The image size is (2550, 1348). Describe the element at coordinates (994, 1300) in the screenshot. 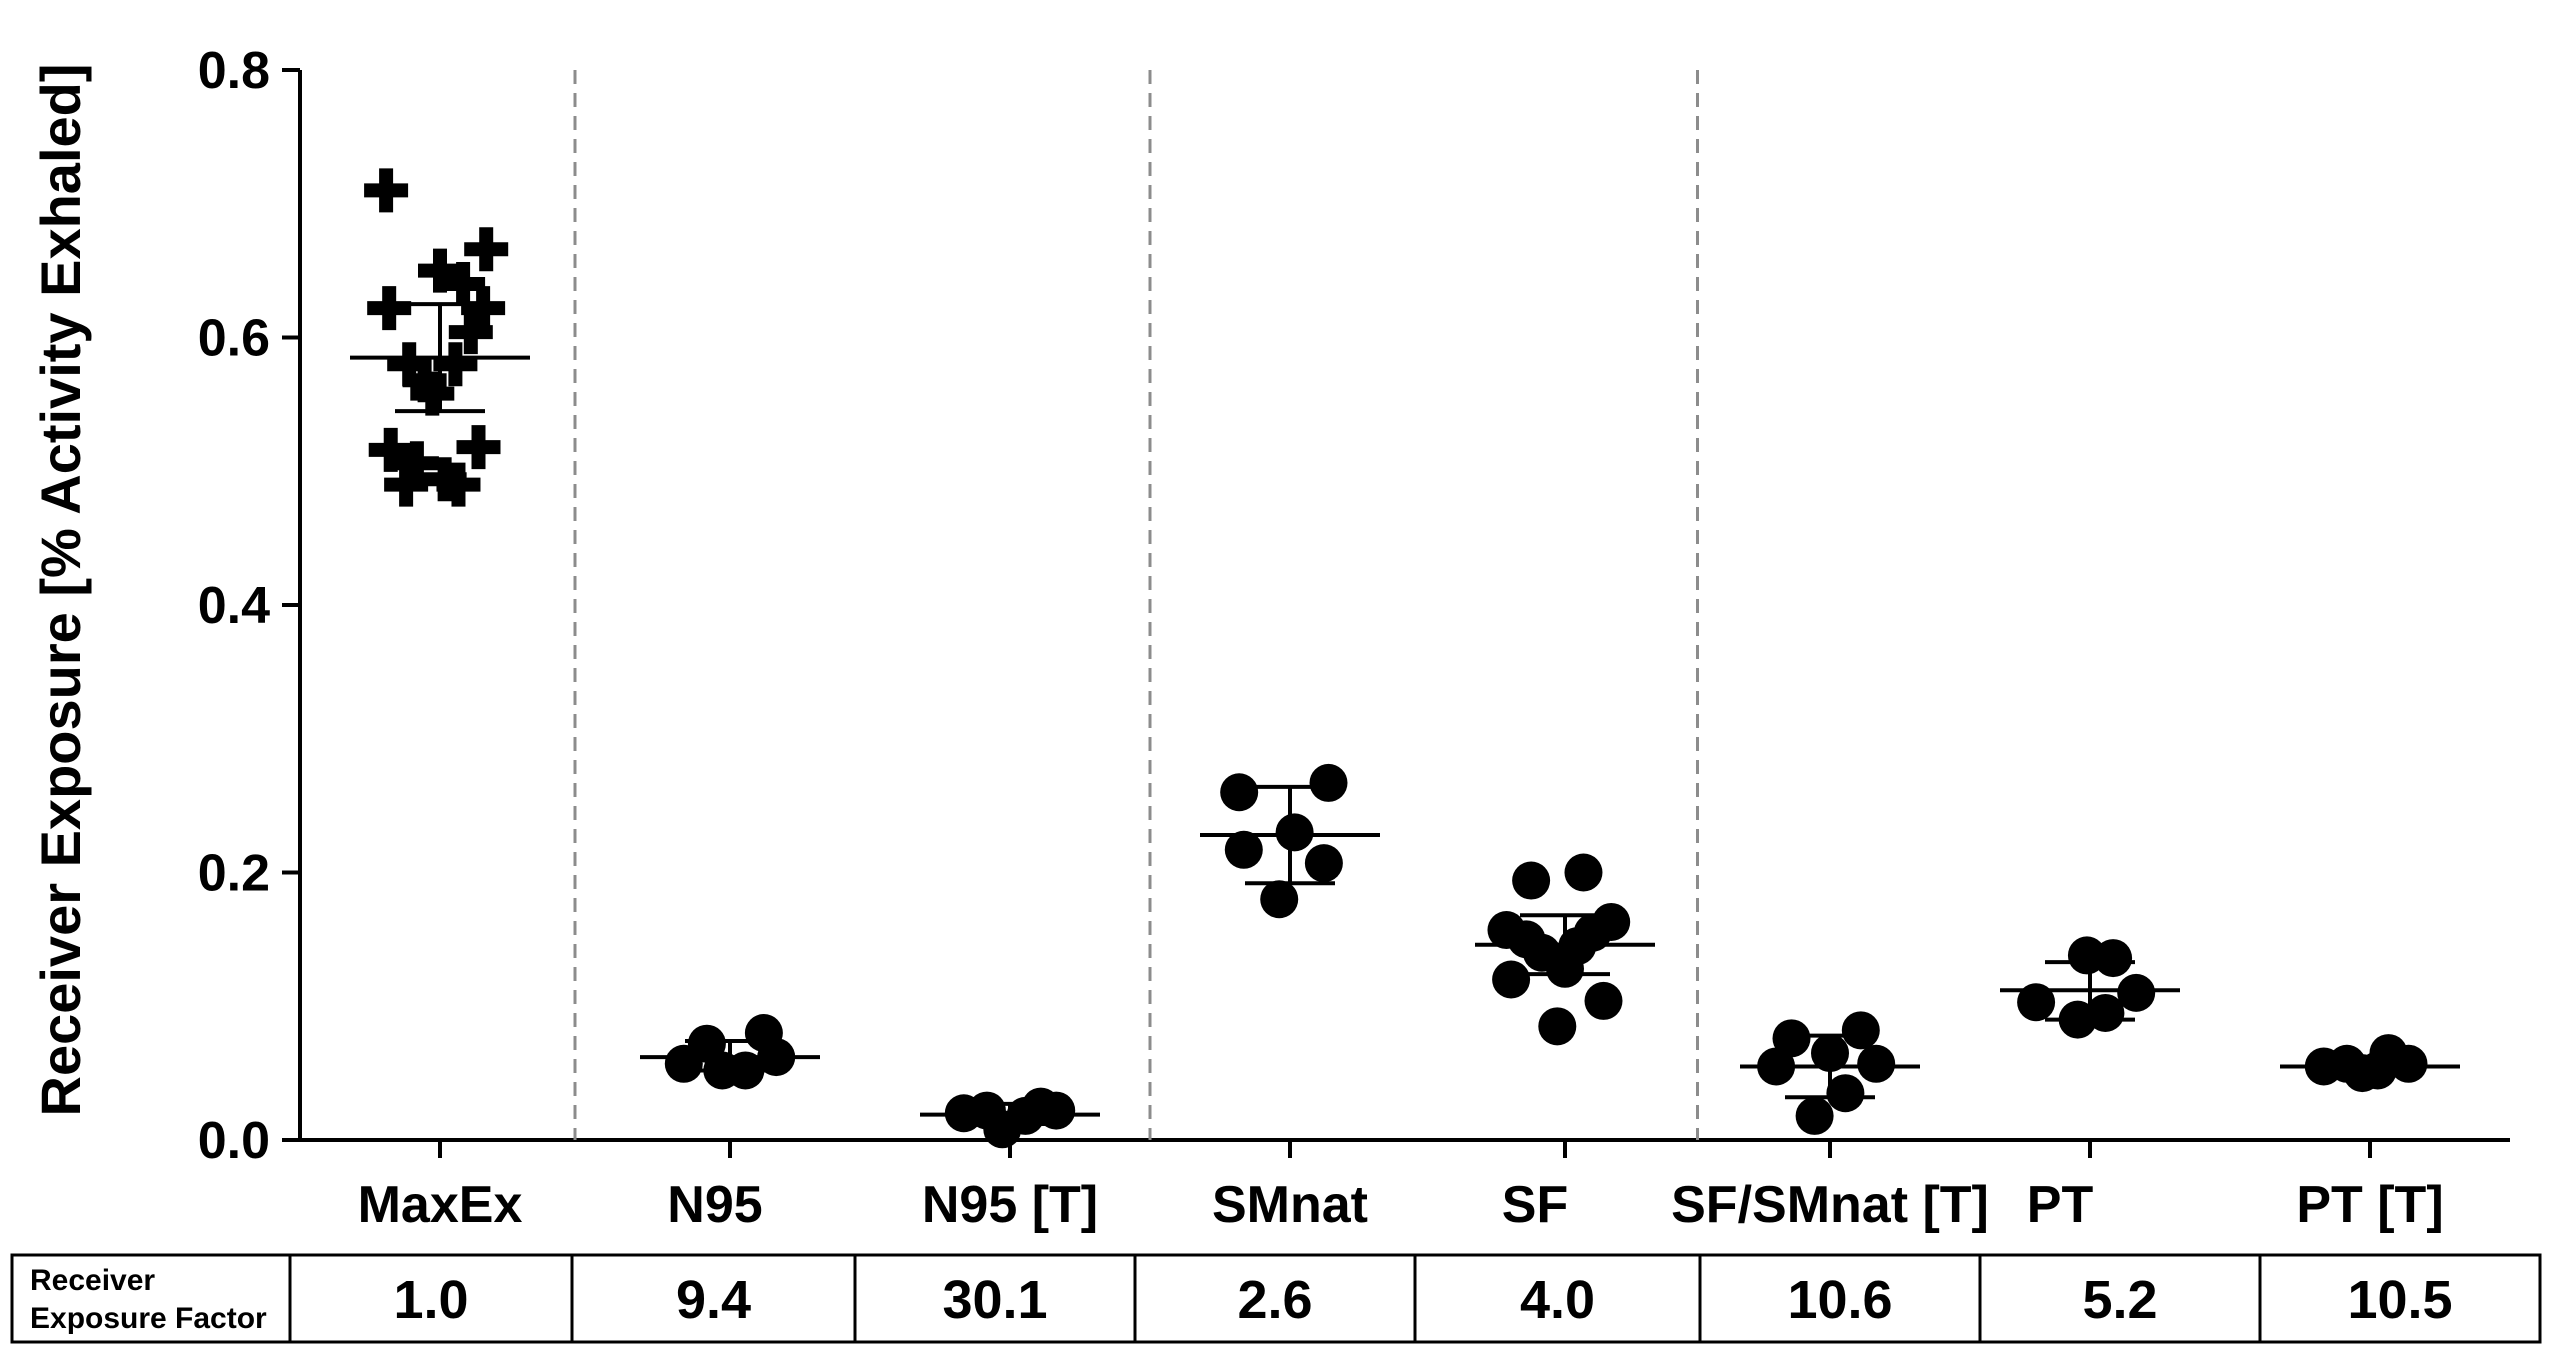

I see `table-factor-value: 30.1` at that location.